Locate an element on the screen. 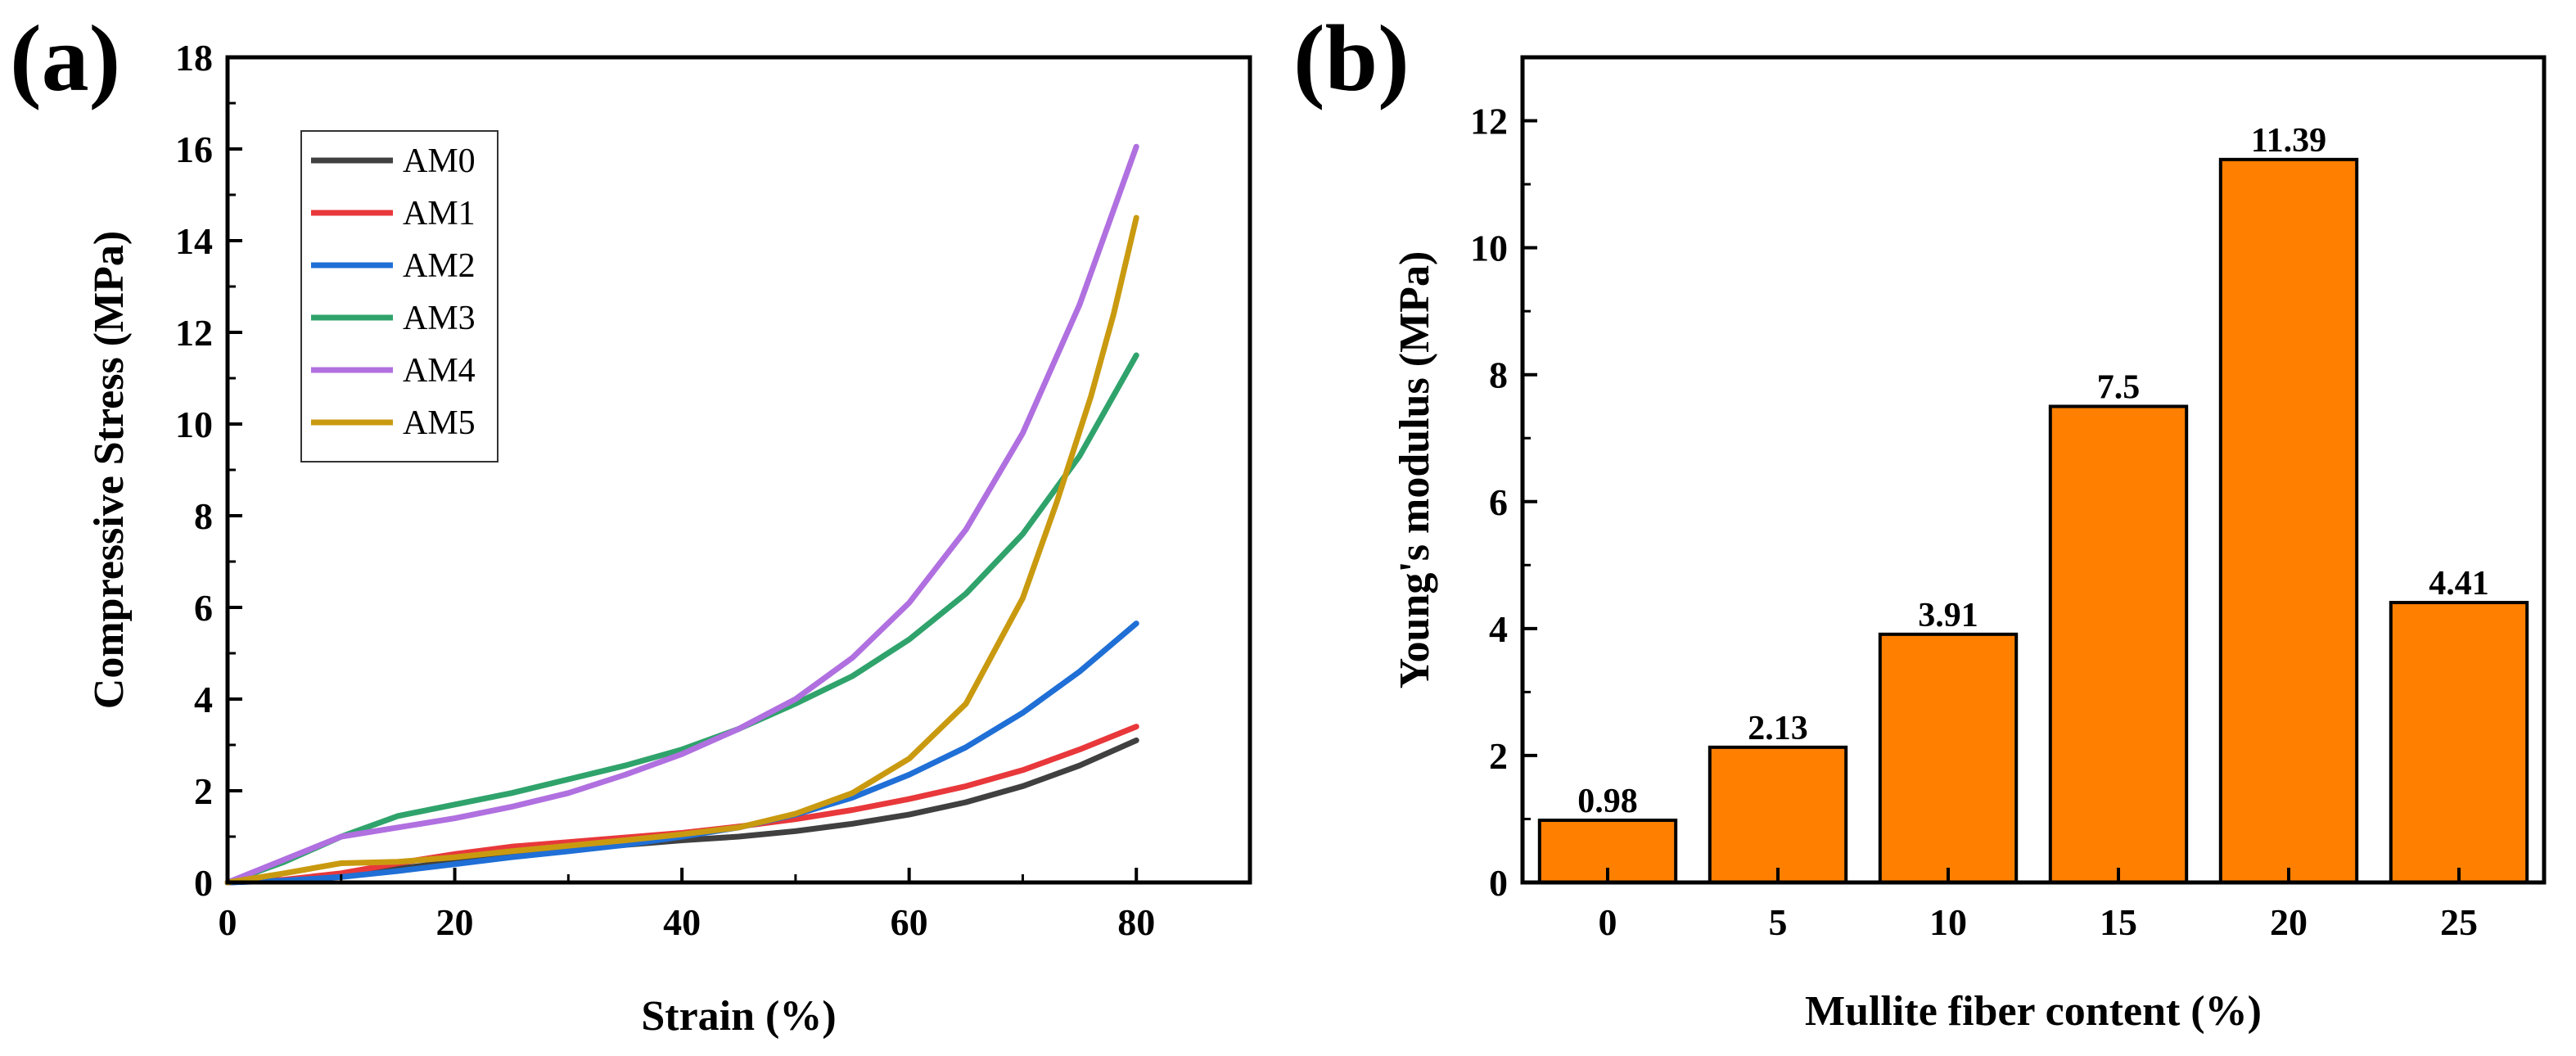  bar-value-label: 4.41 is located at coordinates (2459, 583).